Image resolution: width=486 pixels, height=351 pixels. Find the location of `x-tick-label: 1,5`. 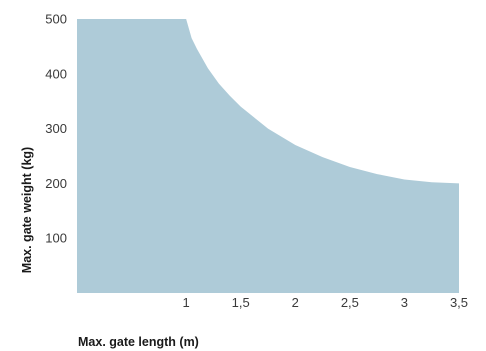

x-tick-label: 1,5 is located at coordinates (241, 302).